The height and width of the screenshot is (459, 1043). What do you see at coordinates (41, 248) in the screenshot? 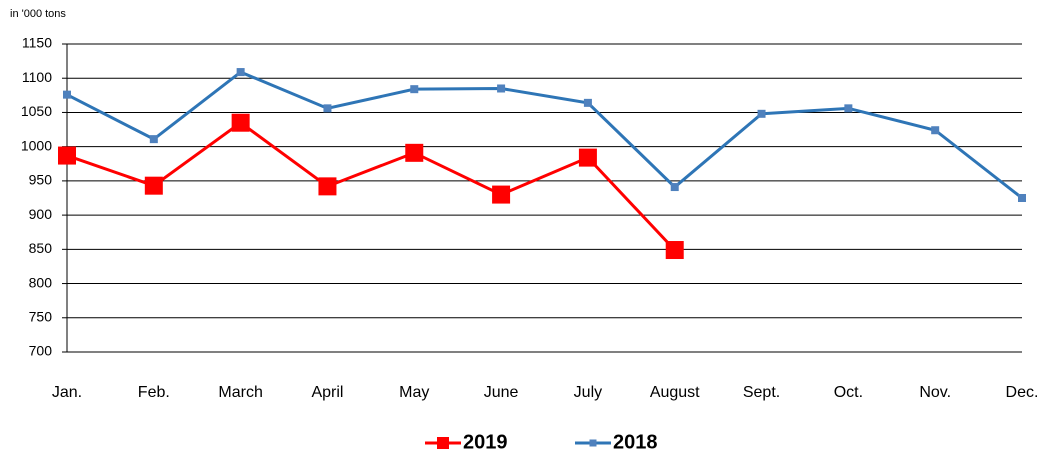
I see `y-tick-label: 850` at bounding box center [41, 248].